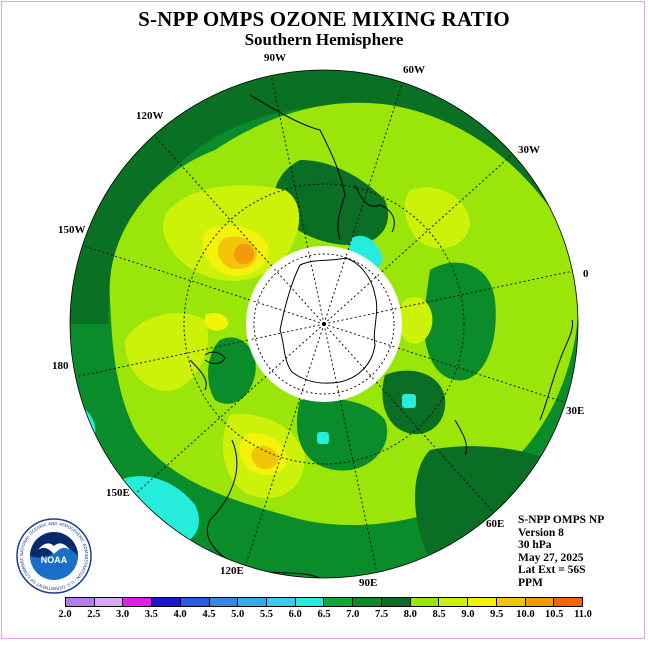 The height and width of the screenshot is (648, 648). What do you see at coordinates (295, 614) in the screenshot?
I see `colorbar-tick-label: 6.0` at bounding box center [295, 614].